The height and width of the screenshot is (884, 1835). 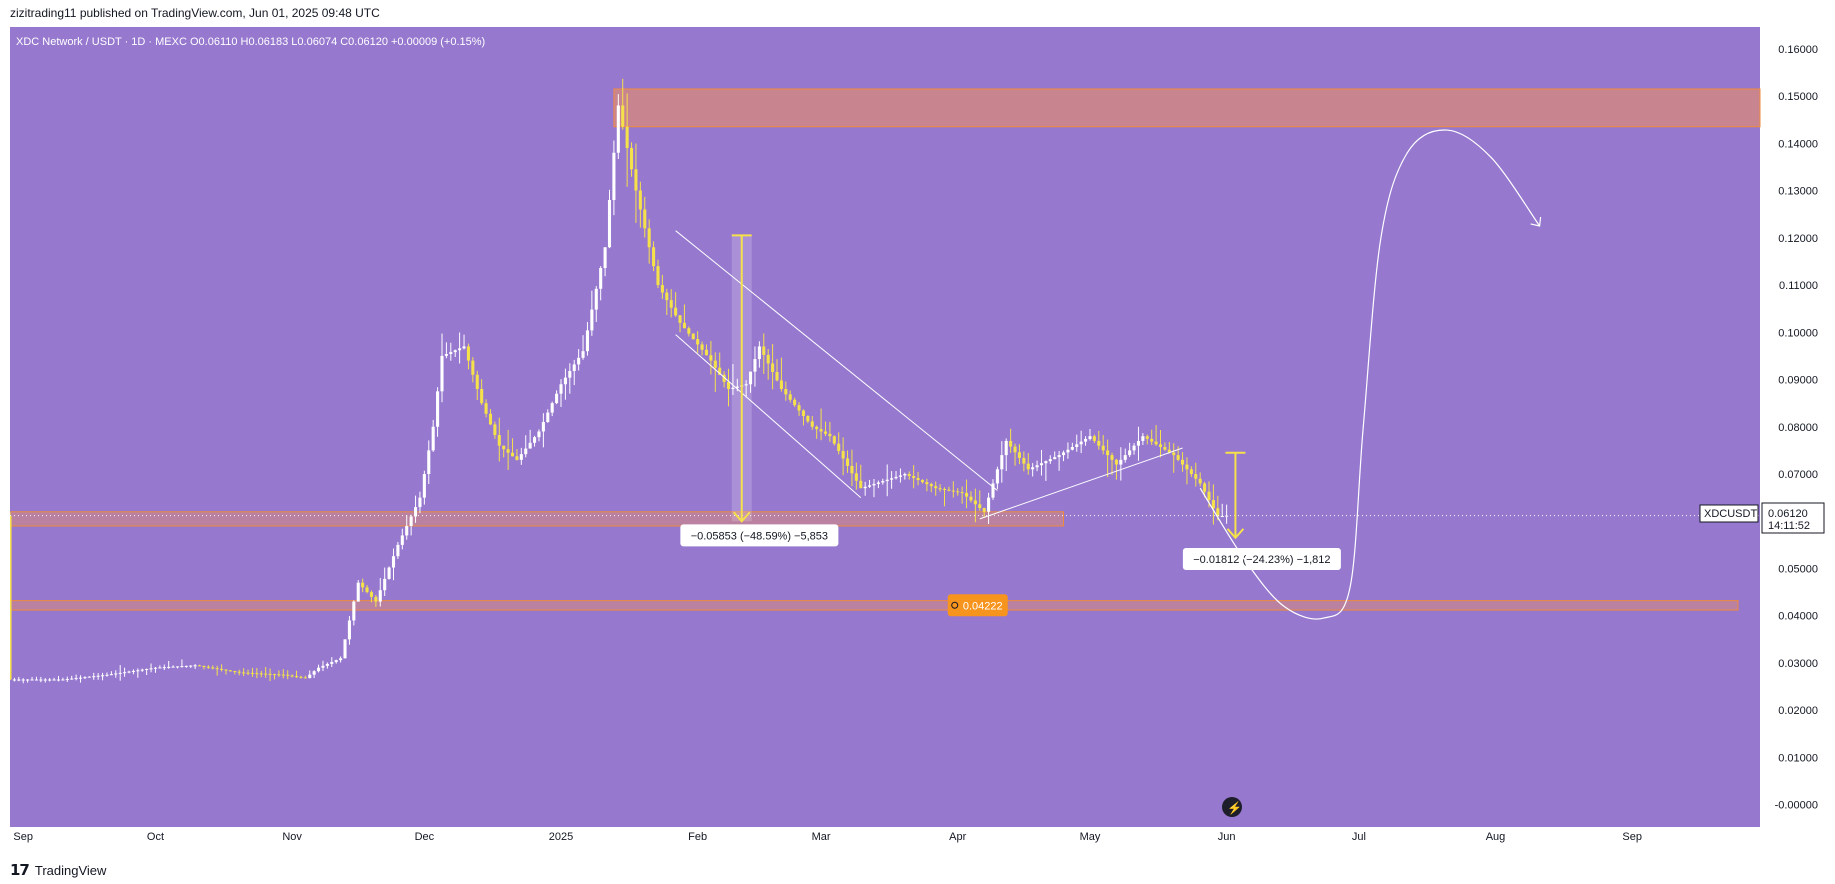 I want to click on y-tick-label: 0.03000, so click(x=1798, y=664).